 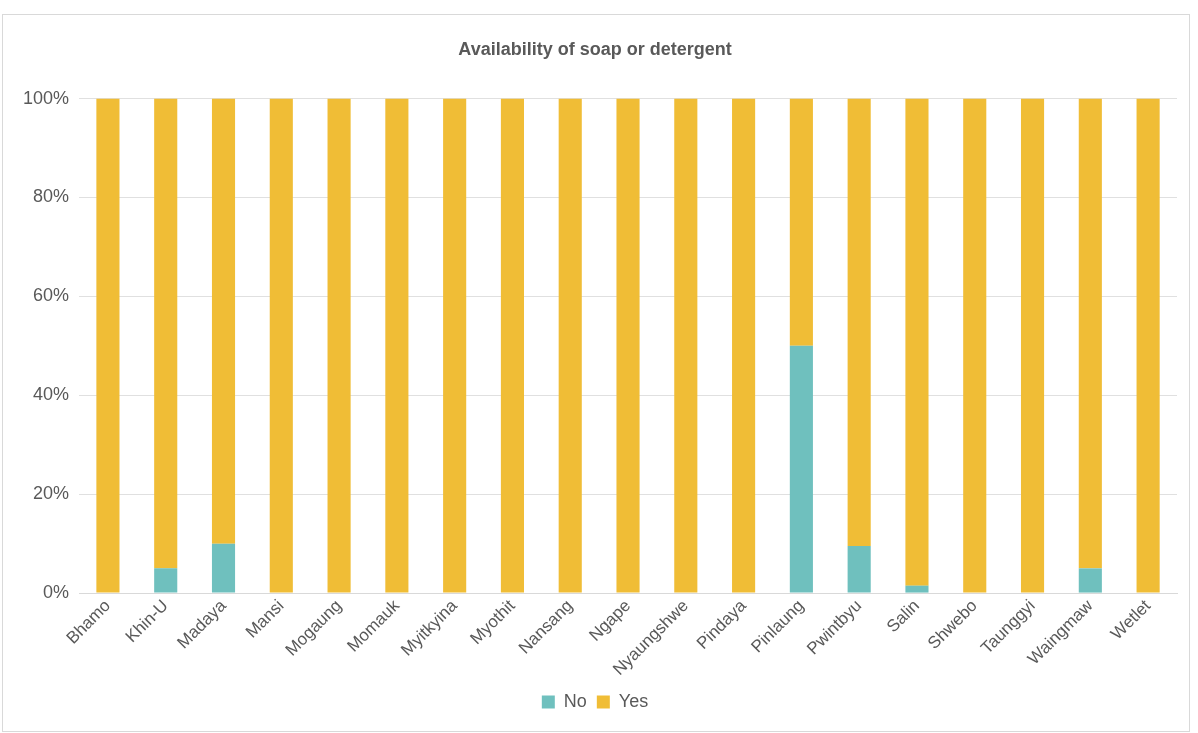 What do you see at coordinates (51, 394) in the screenshot?
I see `y-tick-label: 40%` at bounding box center [51, 394].